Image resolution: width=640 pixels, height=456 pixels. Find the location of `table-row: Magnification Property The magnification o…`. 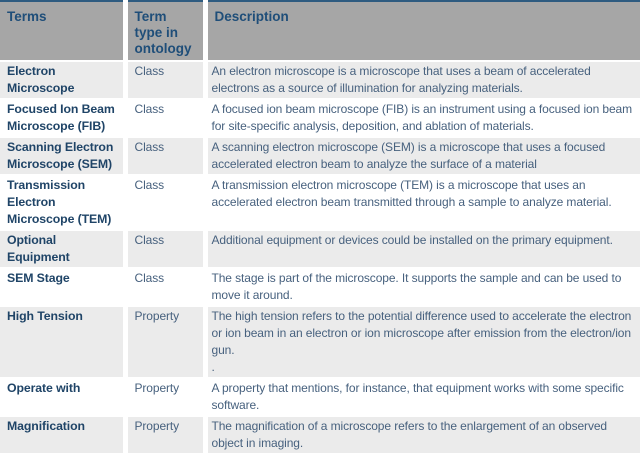

table-row: Magnification Property The magnification o… is located at coordinates (320, 435).